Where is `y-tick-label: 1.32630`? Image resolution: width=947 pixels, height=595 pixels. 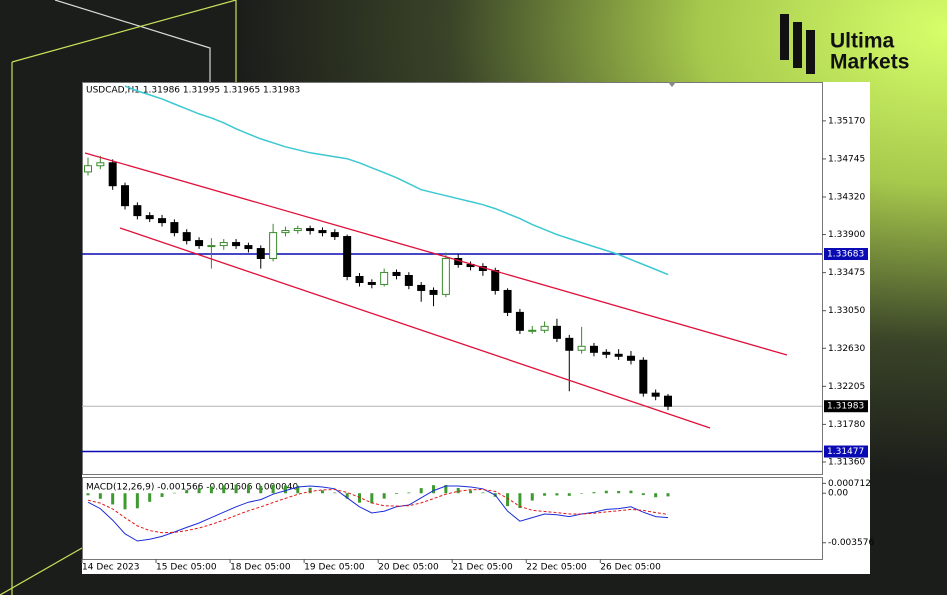
y-tick-label: 1.32630 is located at coordinates (846, 349).